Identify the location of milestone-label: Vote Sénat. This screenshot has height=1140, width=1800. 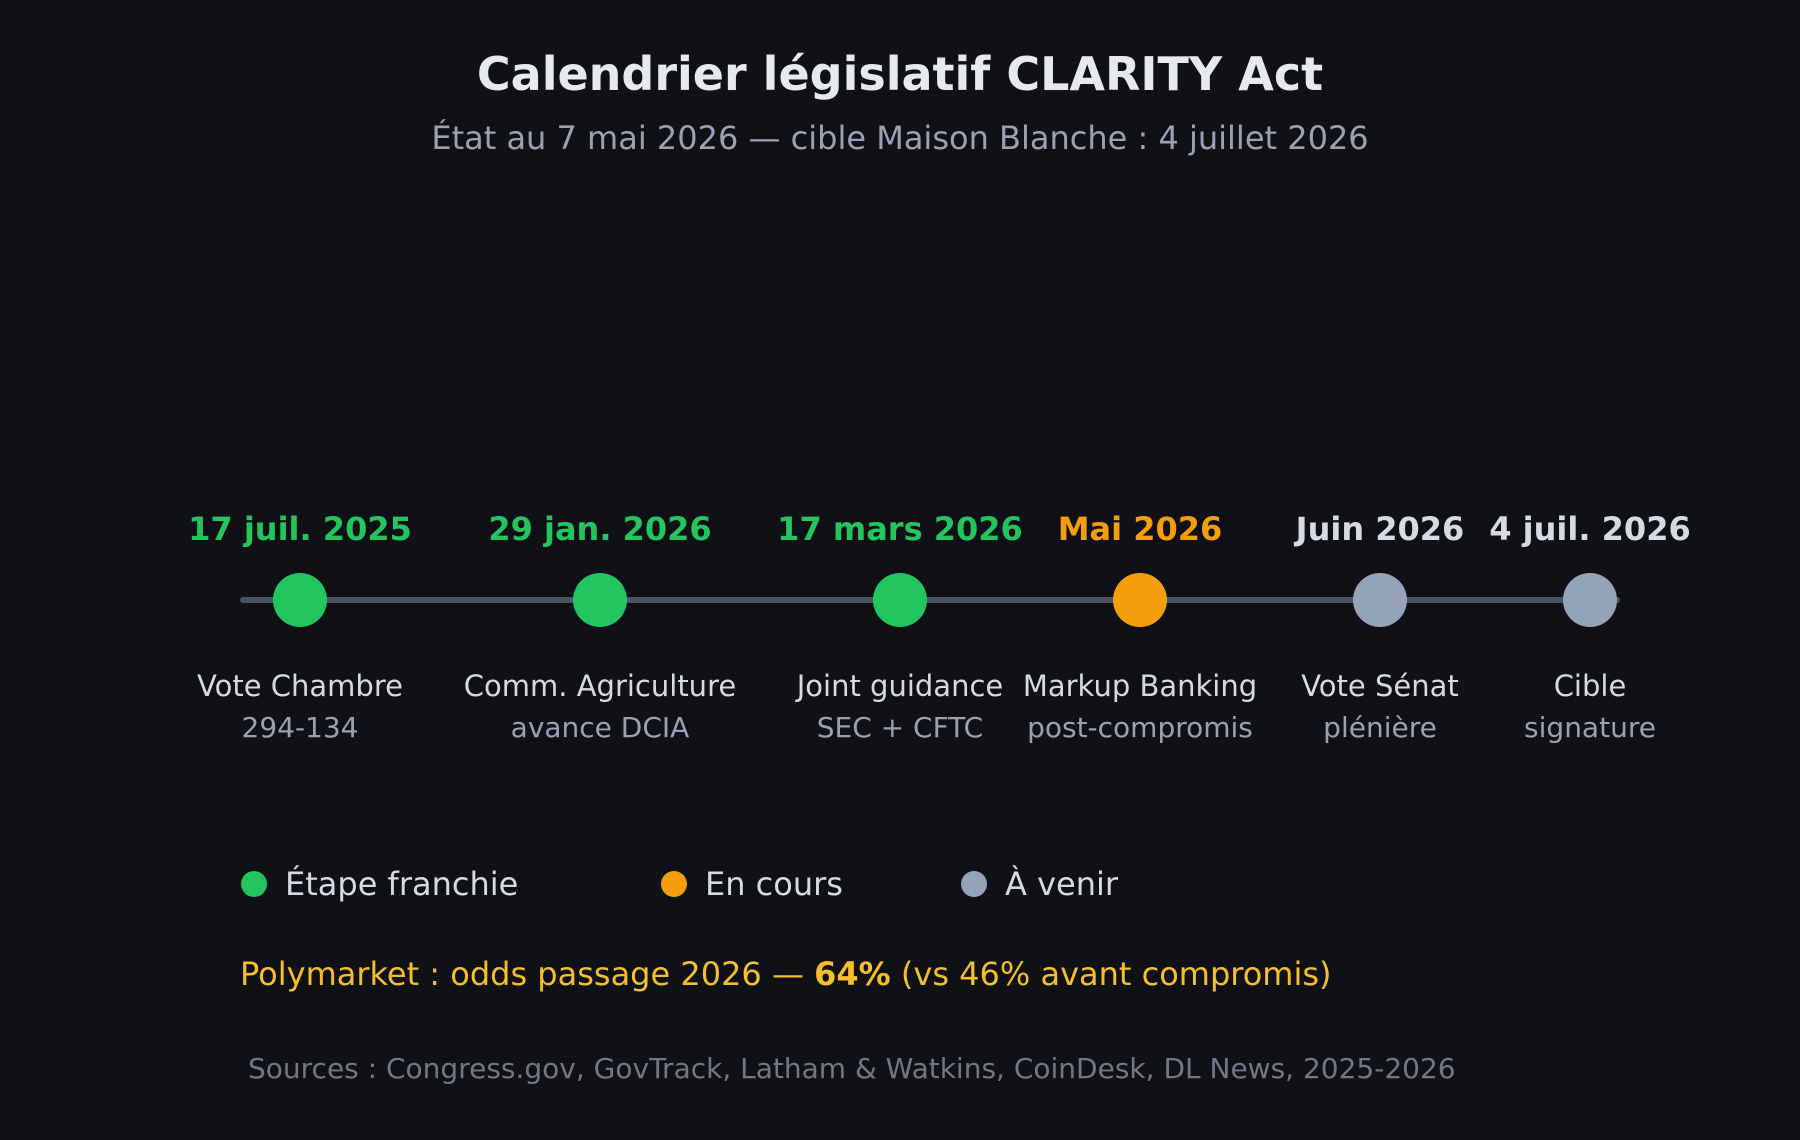
(1380, 686).